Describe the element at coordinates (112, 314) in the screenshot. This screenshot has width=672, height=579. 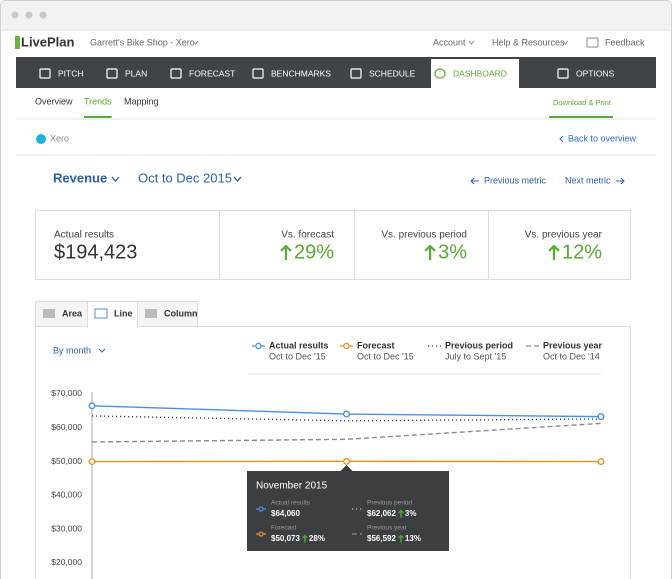
I see `chart-tab` at that location.